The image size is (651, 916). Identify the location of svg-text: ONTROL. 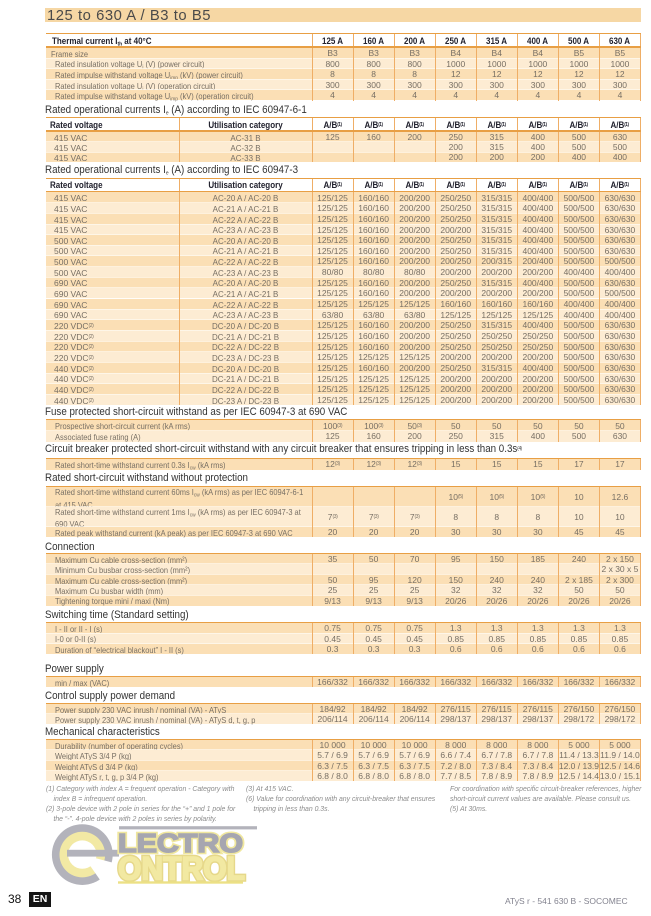
(181, 868).